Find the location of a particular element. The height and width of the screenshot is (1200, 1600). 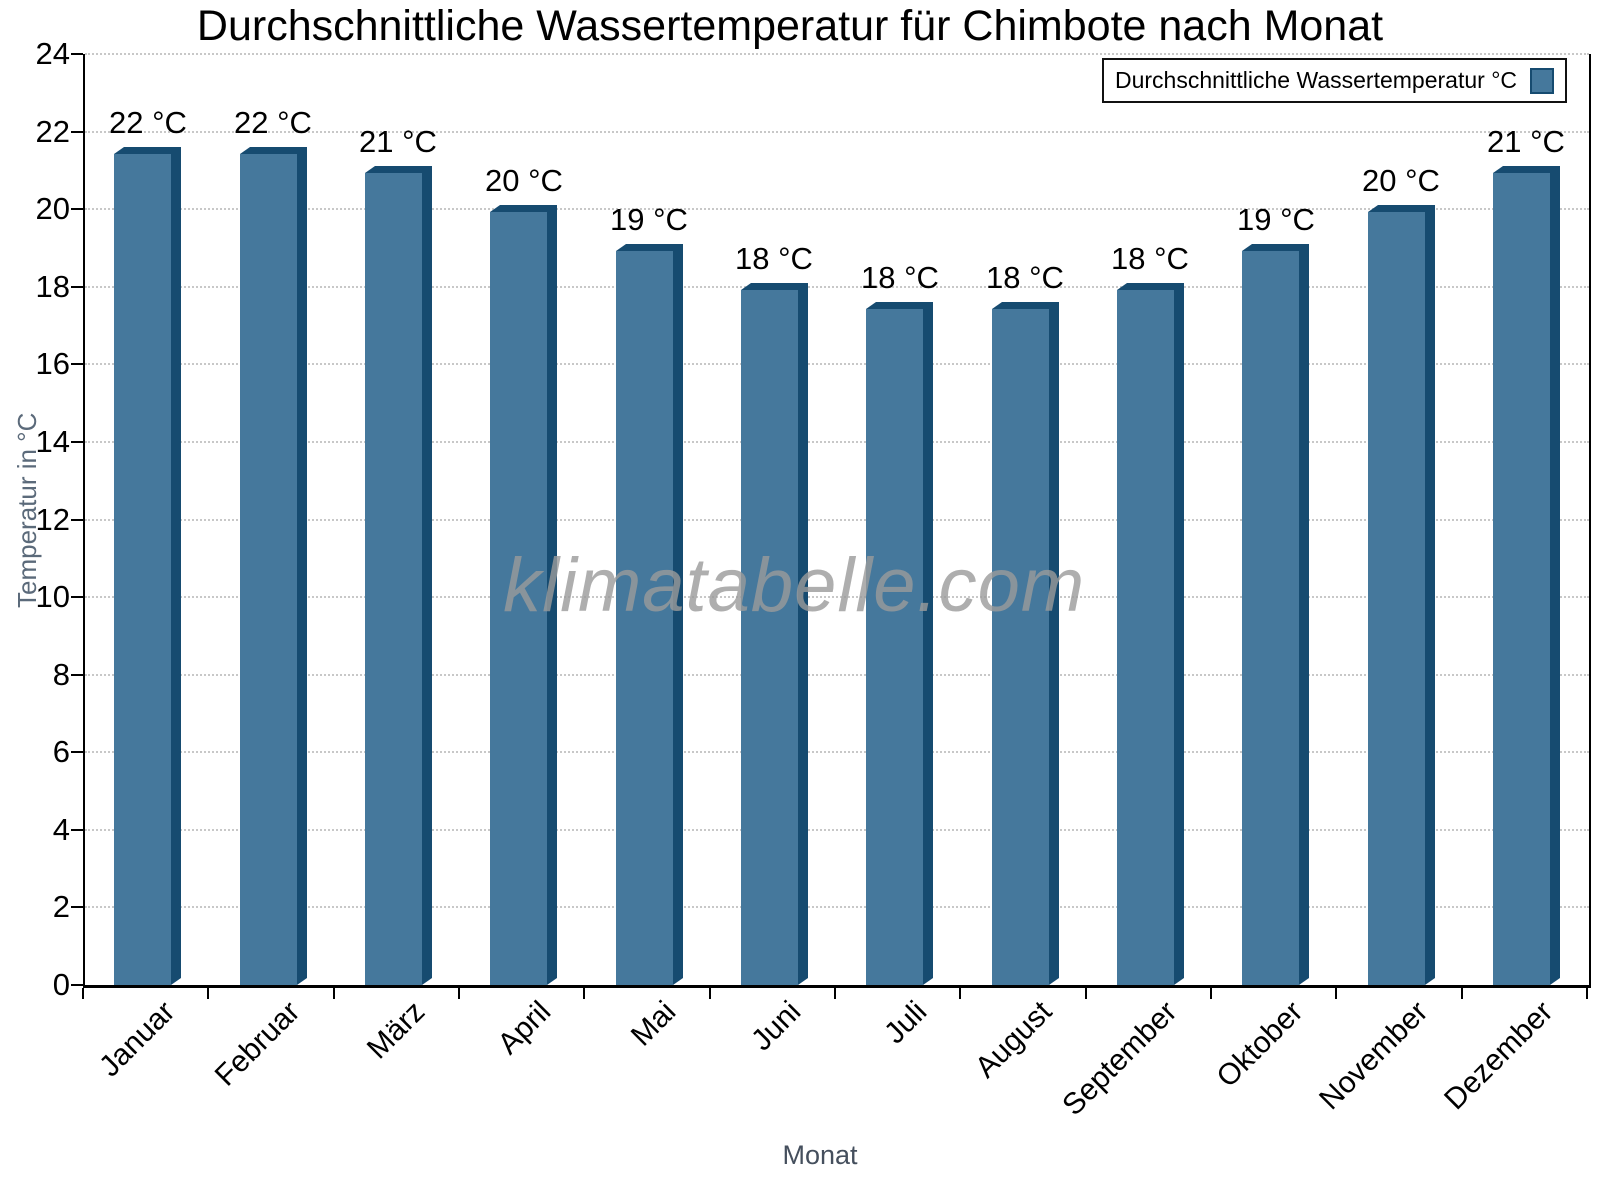

bar-januar is located at coordinates (147, 566).